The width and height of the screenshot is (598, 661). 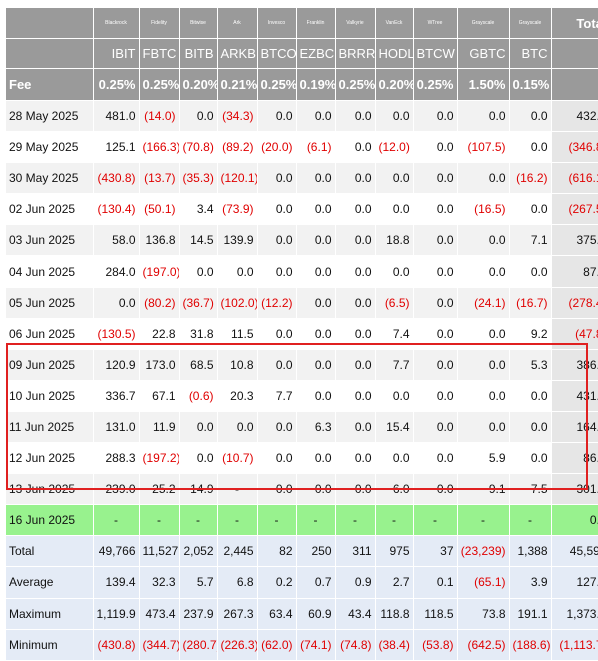 What do you see at coordinates (277, 551) in the screenshot?
I see `summary-cell: 82` at bounding box center [277, 551].